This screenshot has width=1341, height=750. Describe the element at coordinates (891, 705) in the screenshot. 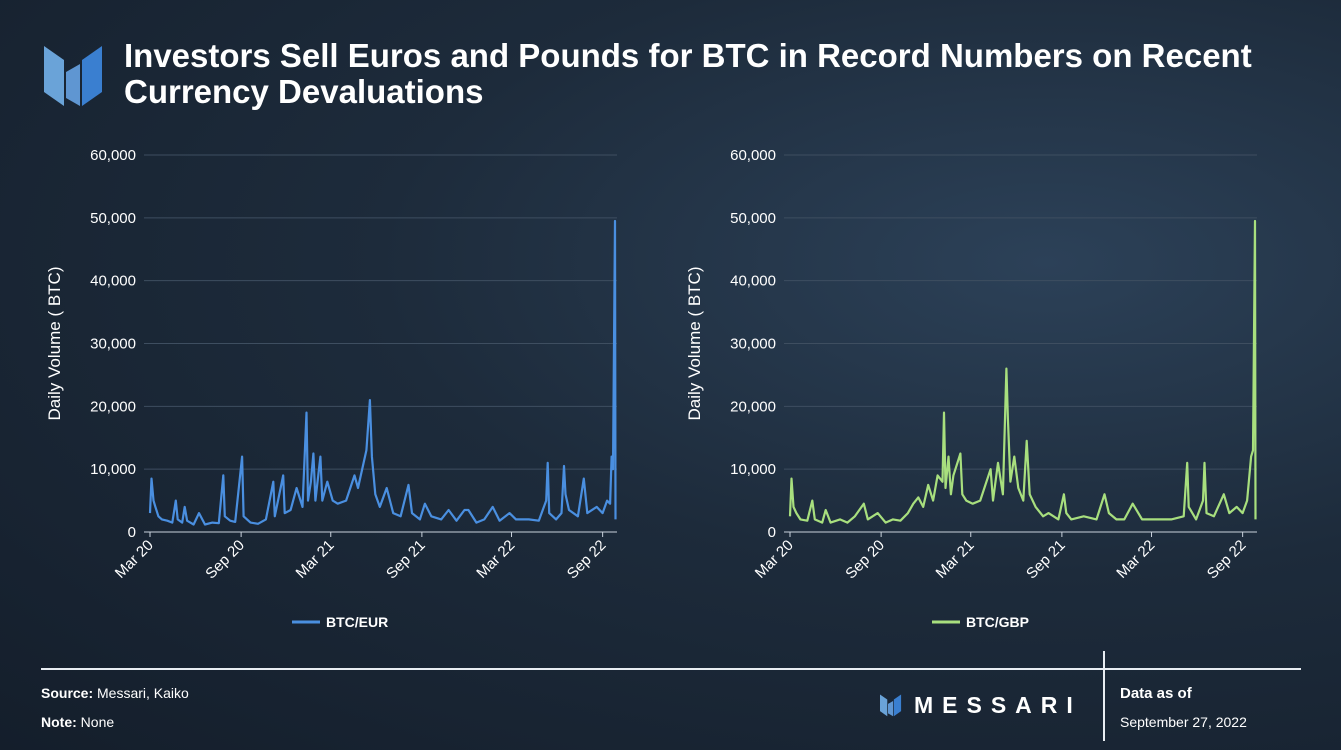

I see `messari-brand-icon` at that location.